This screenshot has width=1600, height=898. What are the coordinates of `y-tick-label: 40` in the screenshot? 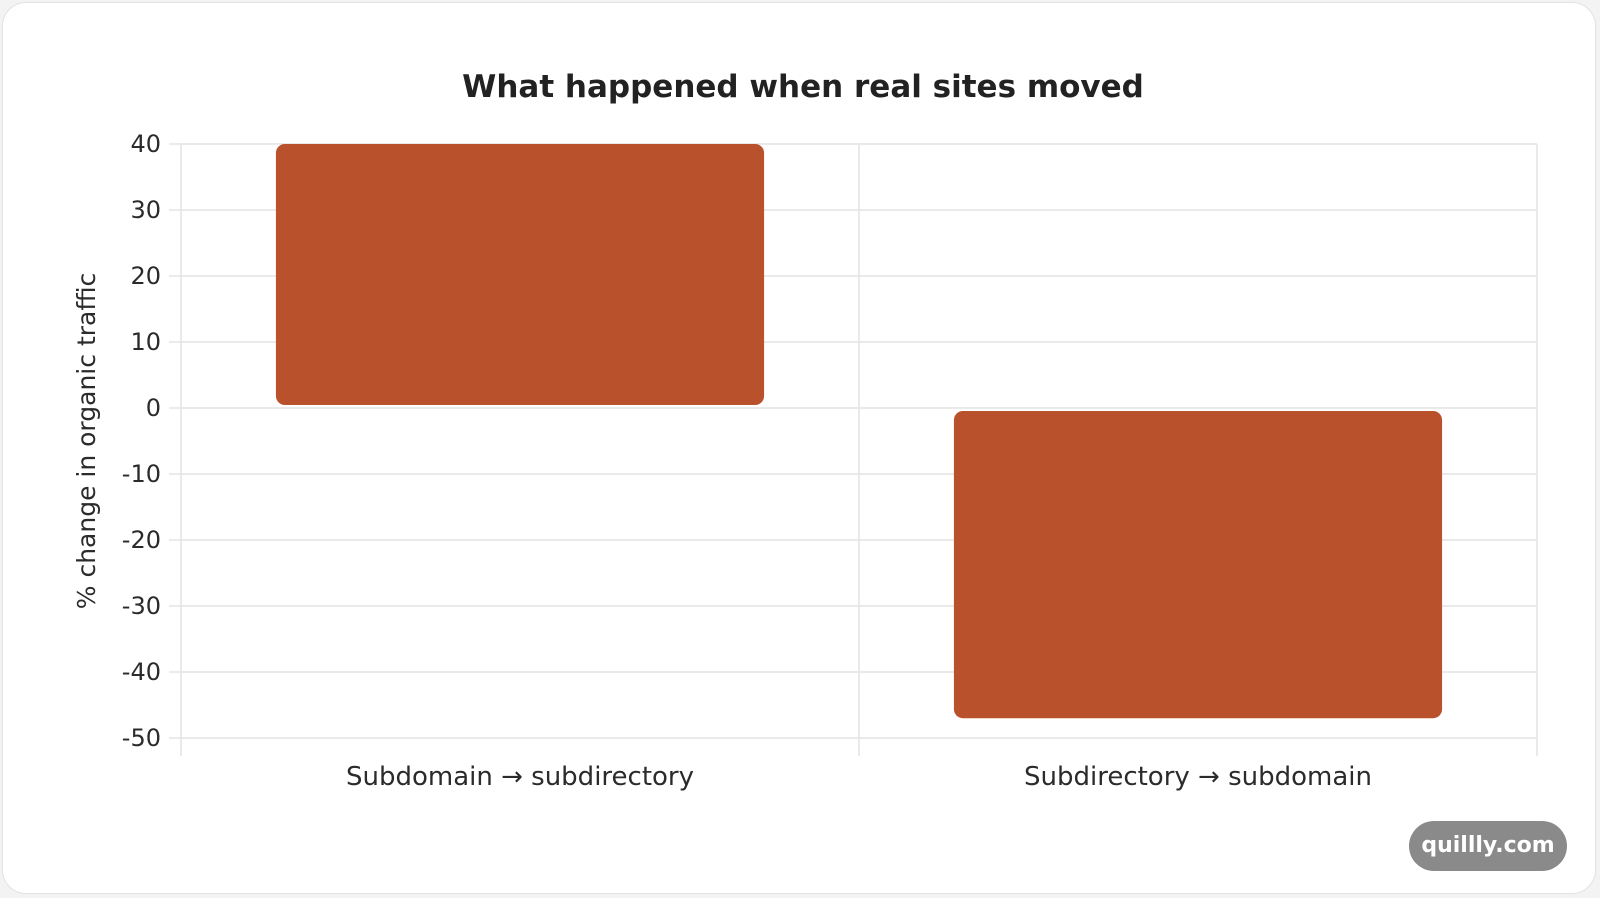 It's located at (145, 144).